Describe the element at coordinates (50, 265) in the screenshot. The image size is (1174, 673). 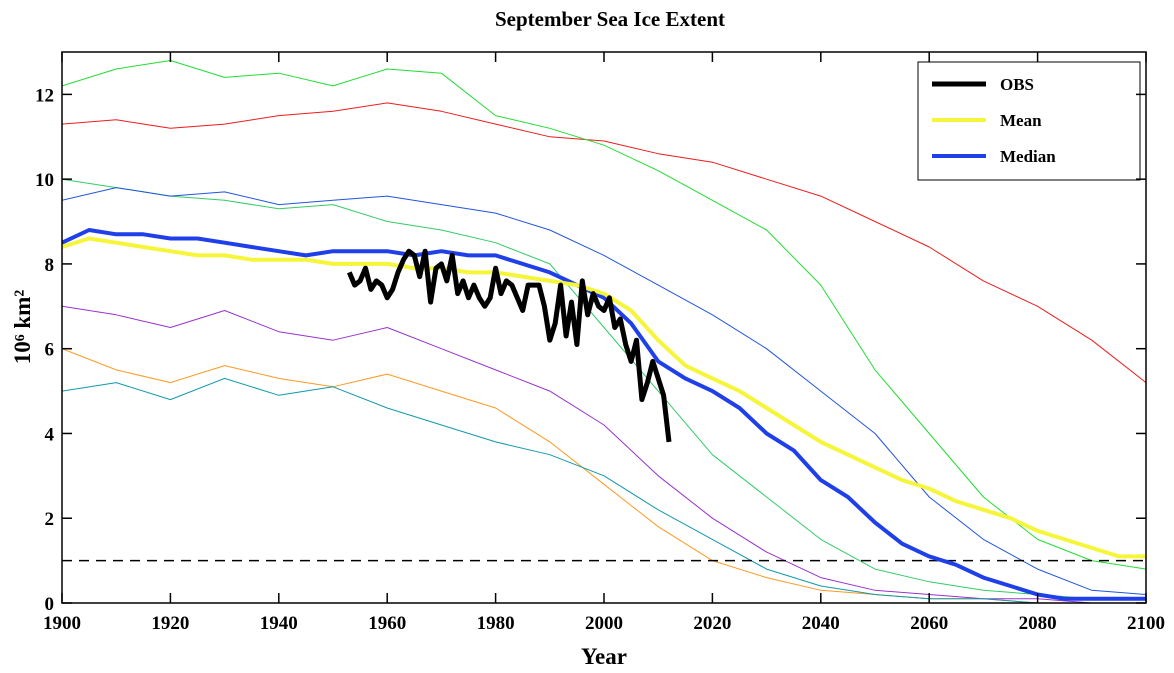
I see `y-tick-label: 8` at that location.